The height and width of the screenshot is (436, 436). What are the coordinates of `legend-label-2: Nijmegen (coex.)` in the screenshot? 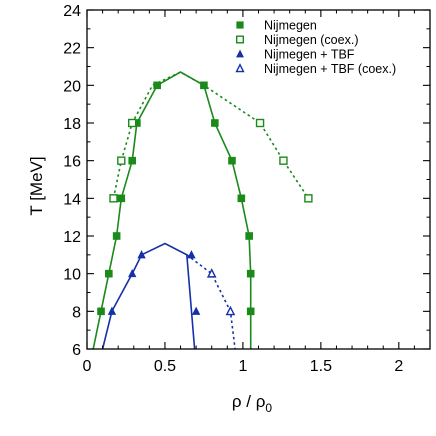 It's located at (311, 40).